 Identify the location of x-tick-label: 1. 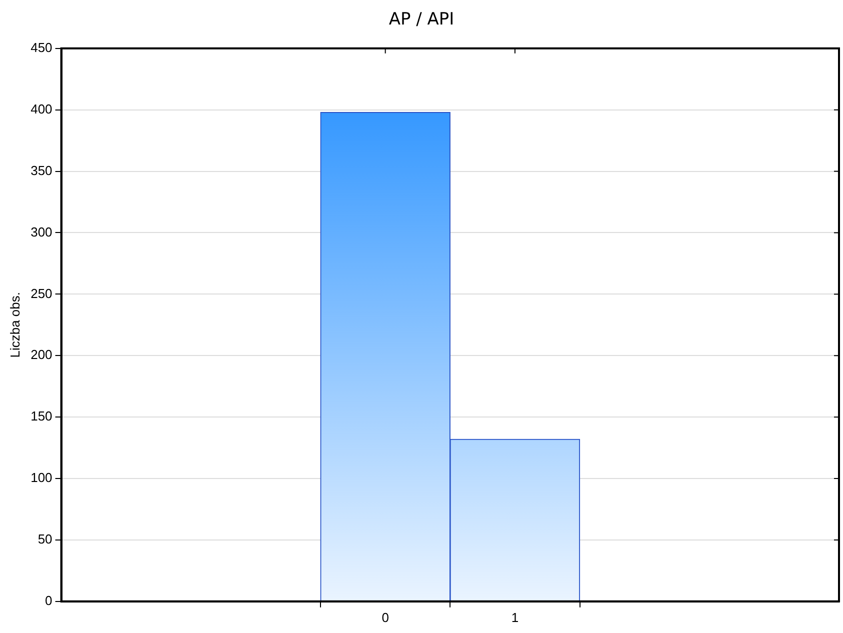
(515, 617).